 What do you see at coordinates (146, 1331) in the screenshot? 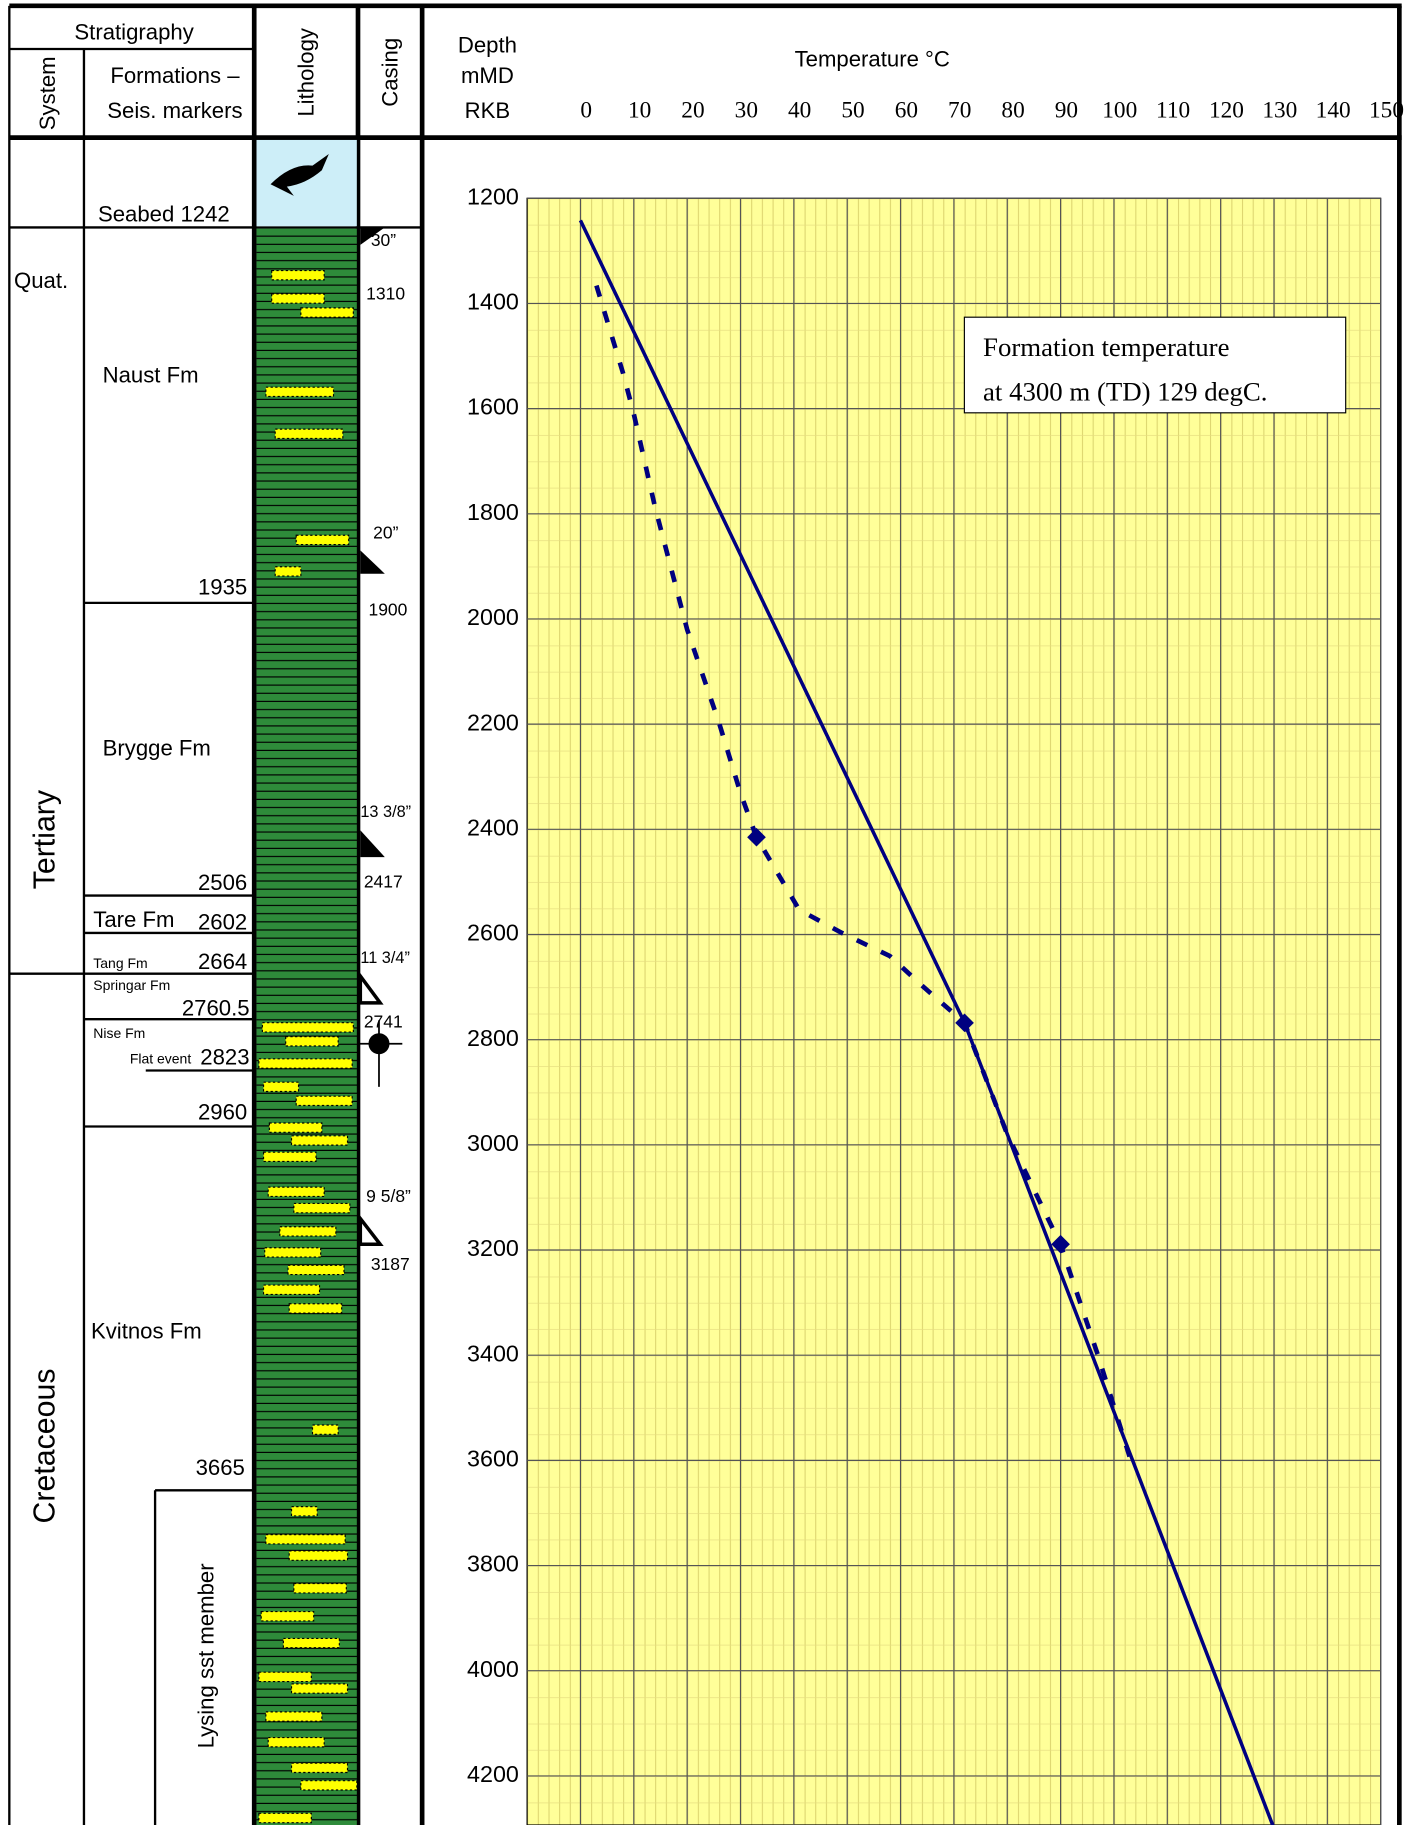
I see `formation-label: Kvitnos Fm` at bounding box center [146, 1331].